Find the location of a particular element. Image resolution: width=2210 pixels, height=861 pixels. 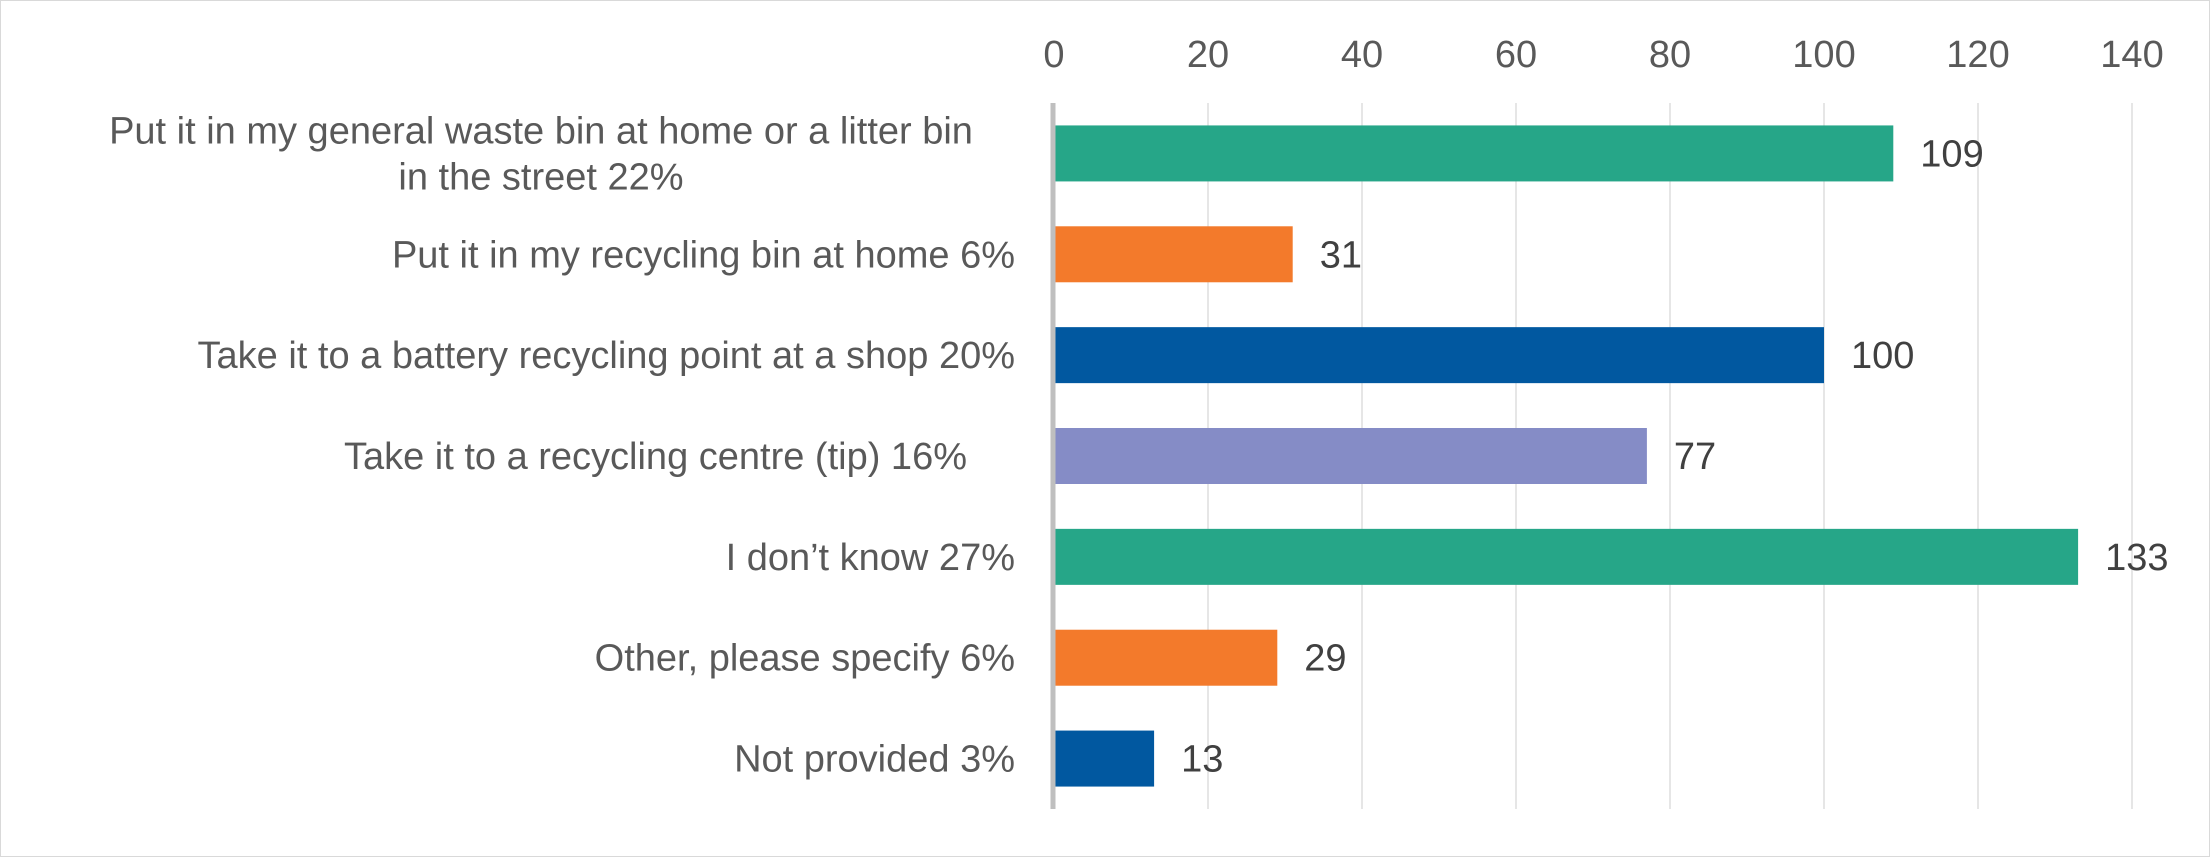

category-label: Other, please specify 6% is located at coordinates (805, 659).